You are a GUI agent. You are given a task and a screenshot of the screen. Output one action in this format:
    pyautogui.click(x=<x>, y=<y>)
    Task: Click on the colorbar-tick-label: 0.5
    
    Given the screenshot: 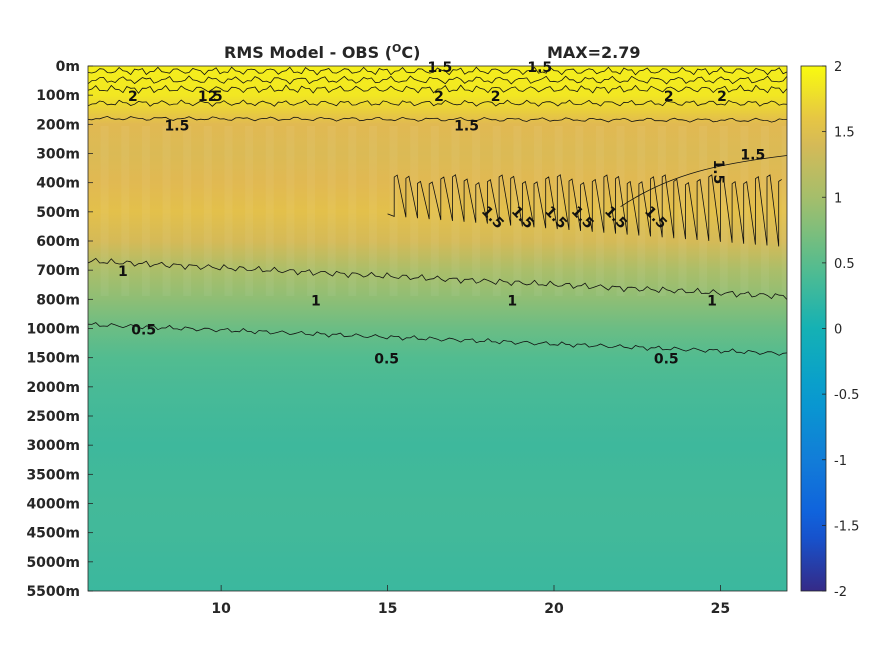 What is the action you would take?
    pyautogui.click(x=844, y=264)
    